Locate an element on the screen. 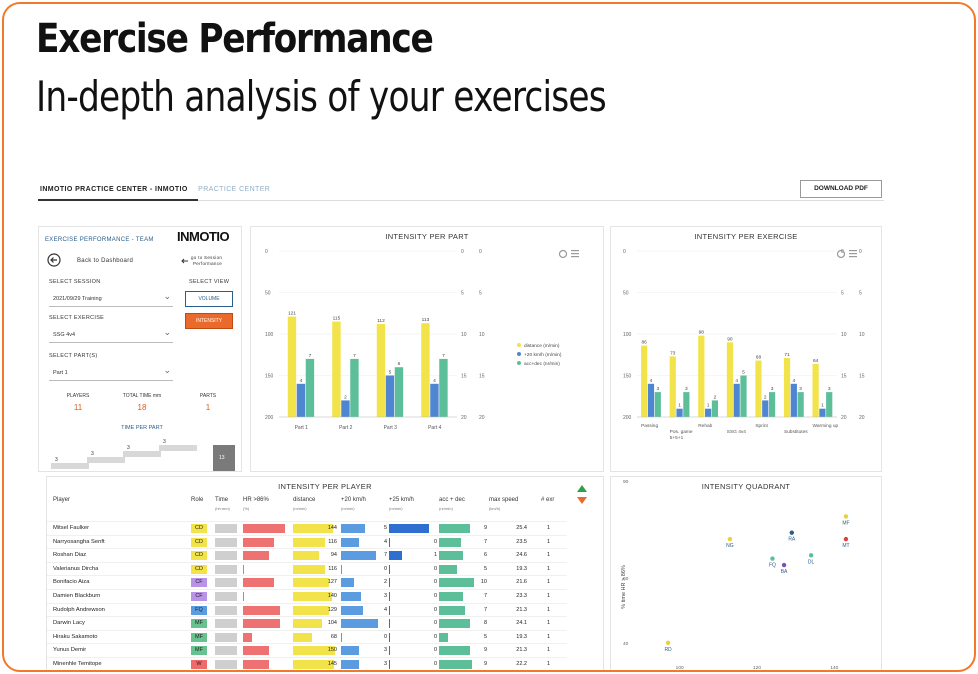  column-header: distance is located at coordinates (304, 500).